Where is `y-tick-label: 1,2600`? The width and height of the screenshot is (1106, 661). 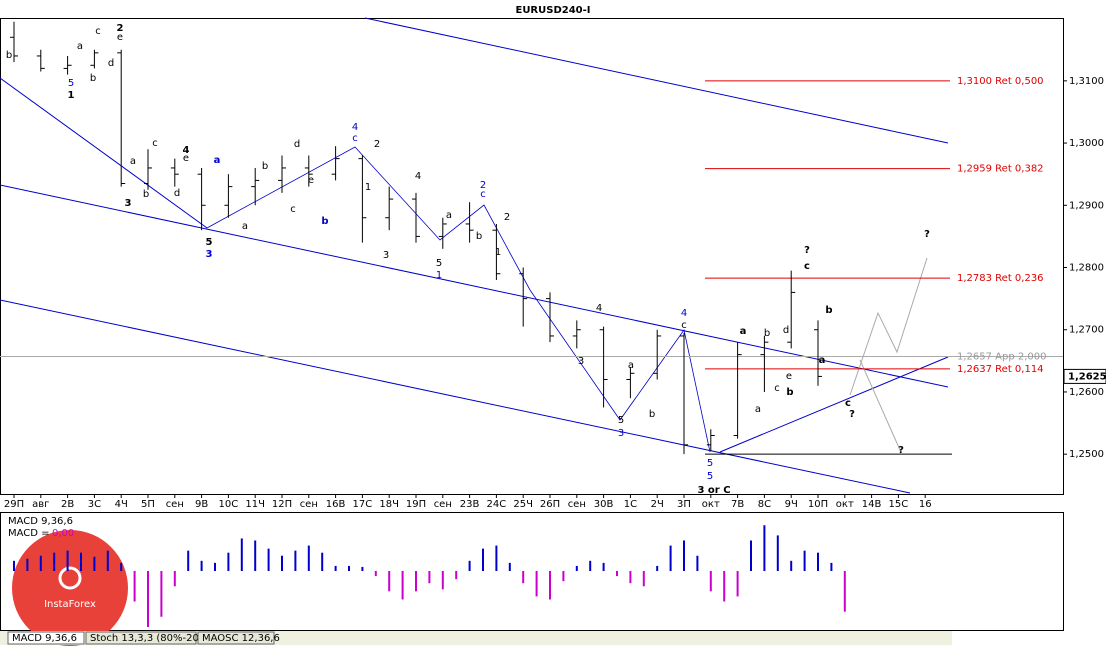
y-tick-label: 1,2600 is located at coordinates (1086, 392).